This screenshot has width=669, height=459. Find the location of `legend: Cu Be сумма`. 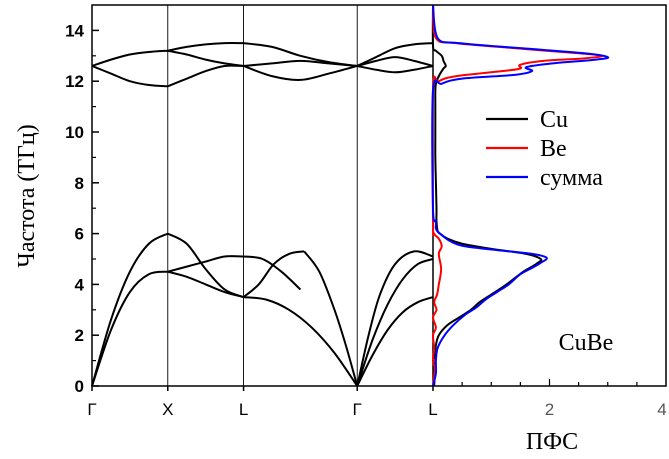

legend: Cu Be сумма is located at coordinates (544, 149).